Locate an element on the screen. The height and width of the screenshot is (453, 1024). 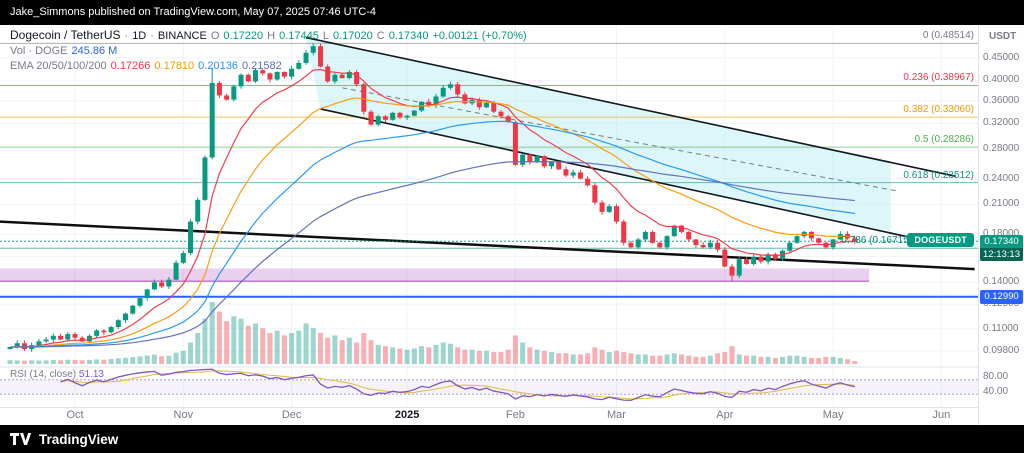
exchange-label: BINANCE is located at coordinates (182, 36).